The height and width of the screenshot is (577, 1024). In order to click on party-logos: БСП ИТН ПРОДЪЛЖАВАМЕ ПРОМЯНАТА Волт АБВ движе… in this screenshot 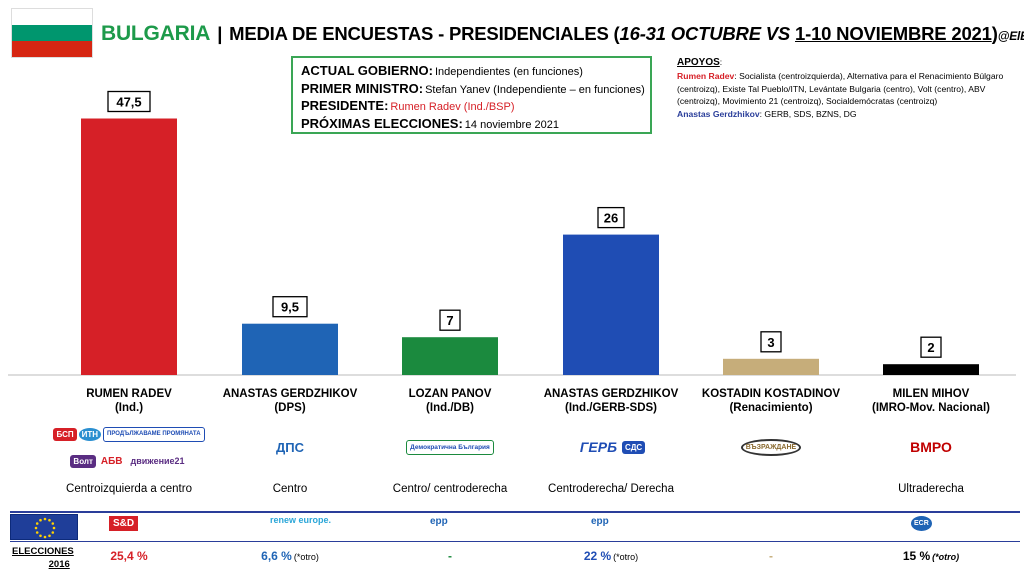, I will do `click(129, 447)`.